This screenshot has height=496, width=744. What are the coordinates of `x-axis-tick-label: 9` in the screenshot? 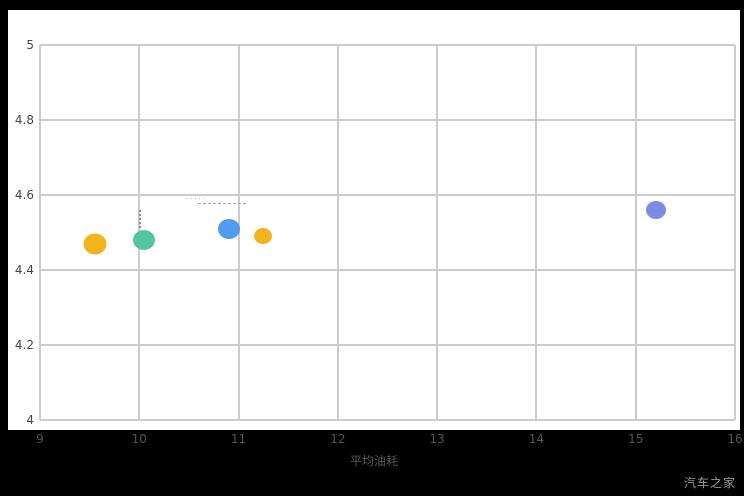 It's located at (40, 439).